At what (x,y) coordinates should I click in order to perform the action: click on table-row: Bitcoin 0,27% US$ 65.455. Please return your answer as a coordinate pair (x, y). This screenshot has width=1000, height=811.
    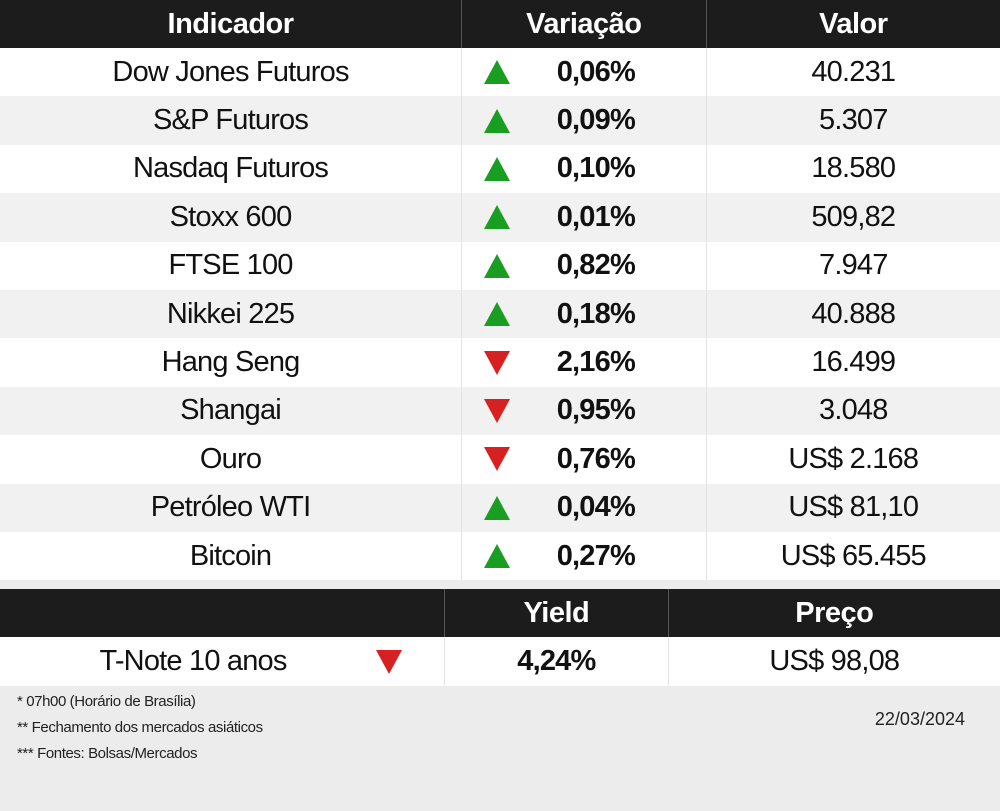
    Looking at the image, I should click on (500, 556).